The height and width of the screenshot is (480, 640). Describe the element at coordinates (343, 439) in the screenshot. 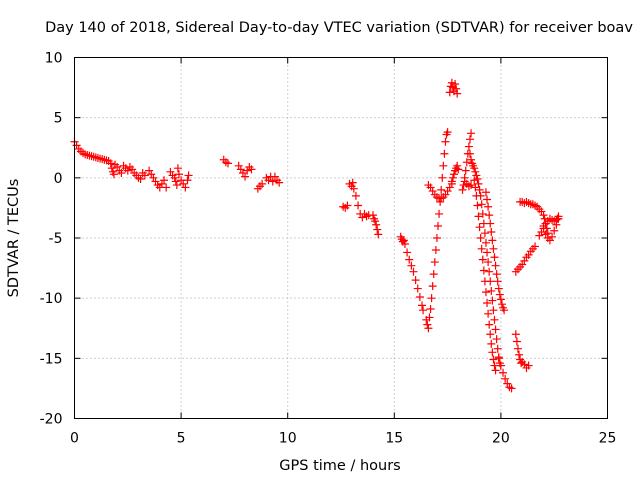

I see `x-tick-labels: 0 5 10 15 20 25` at that location.